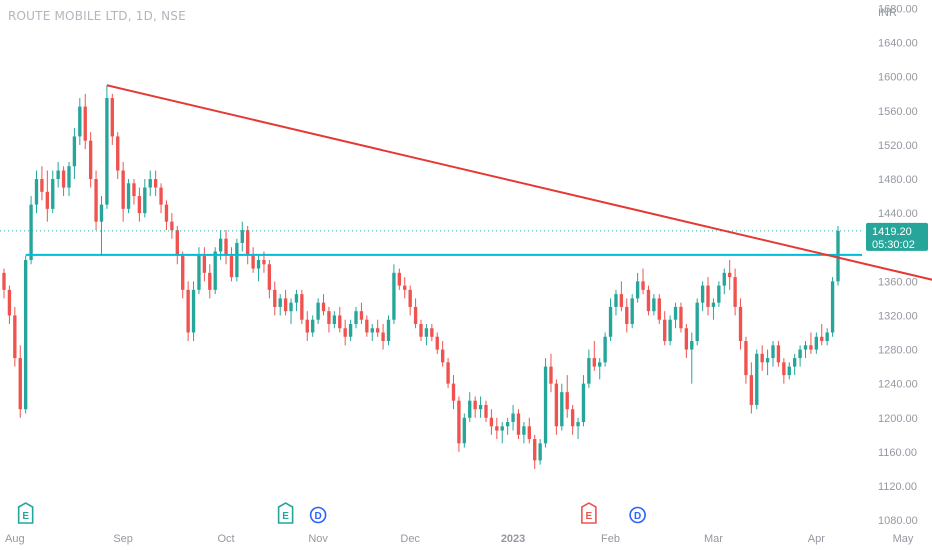 The image size is (932, 550). I want to click on time-axis: Aug Sep Oct Nov Dec 2023 Feb Mar Apr May, so click(459, 539).